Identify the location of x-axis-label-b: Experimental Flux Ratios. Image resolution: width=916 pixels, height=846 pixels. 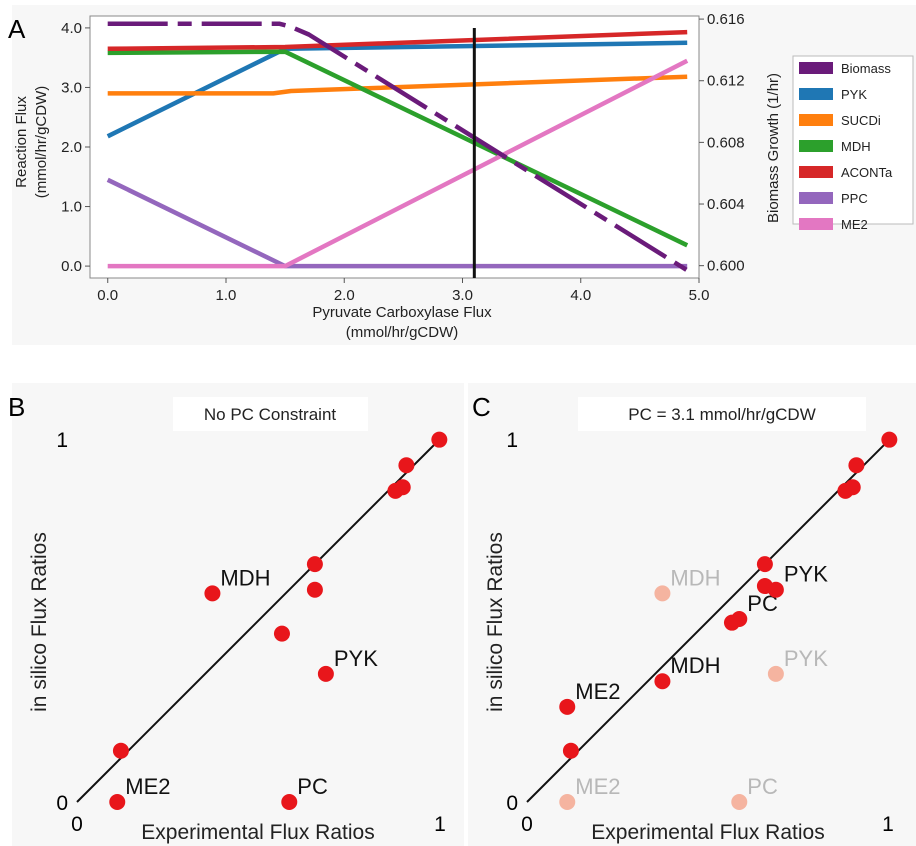
(257, 832).